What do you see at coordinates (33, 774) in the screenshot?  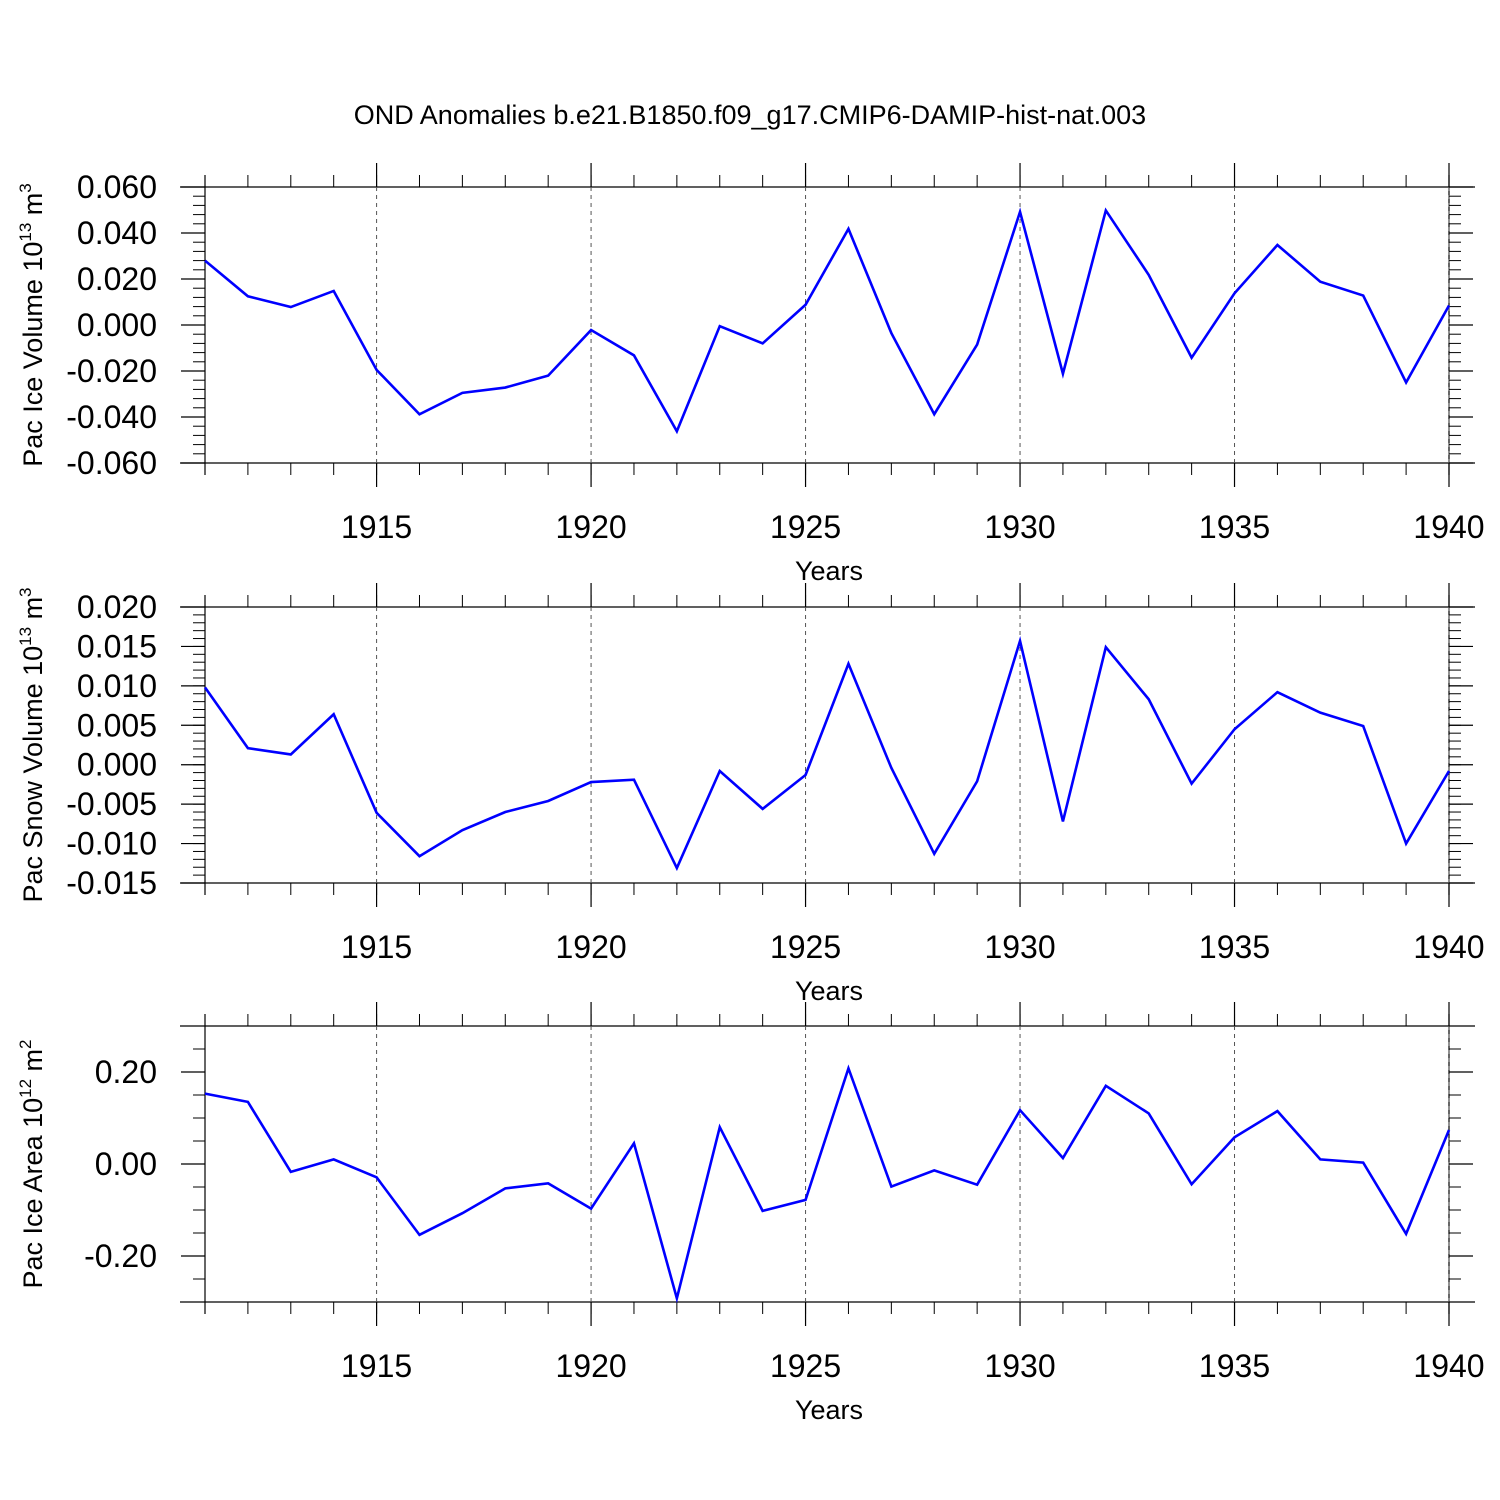 I see `y-axis-label-main: Pac Snow Volume 10` at bounding box center [33, 774].